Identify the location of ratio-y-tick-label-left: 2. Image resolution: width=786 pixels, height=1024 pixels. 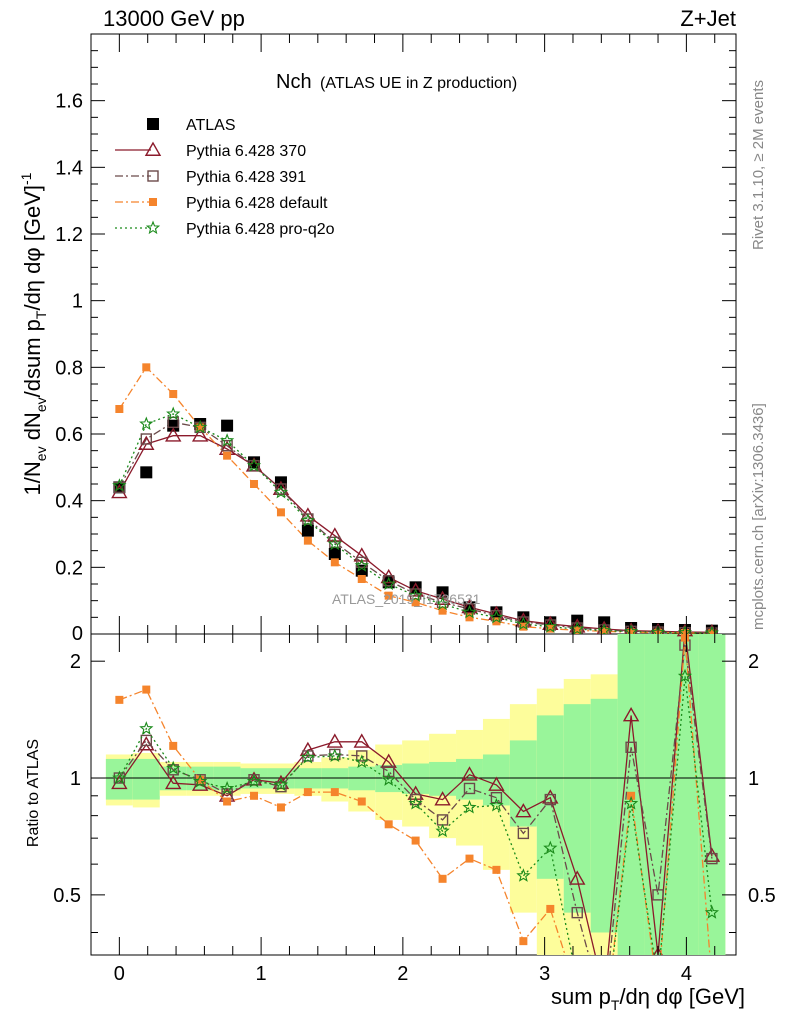
(75, 662).